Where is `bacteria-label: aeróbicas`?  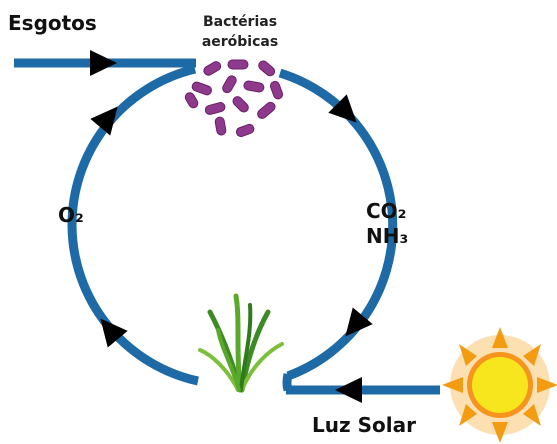 bacteria-label: aeróbicas is located at coordinates (240, 42).